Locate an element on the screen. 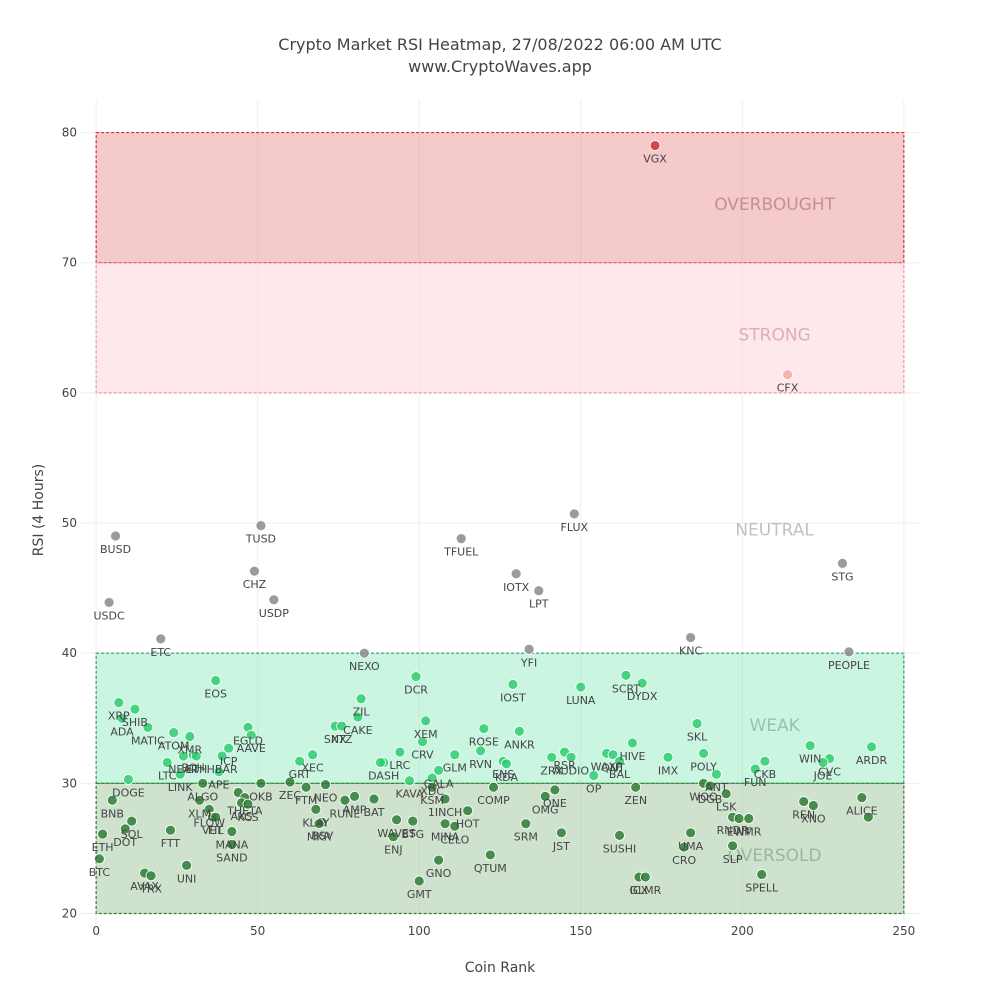 This screenshot has width=1000, height=1000. point-label-spell: SPELL is located at coordinates (762, 887).